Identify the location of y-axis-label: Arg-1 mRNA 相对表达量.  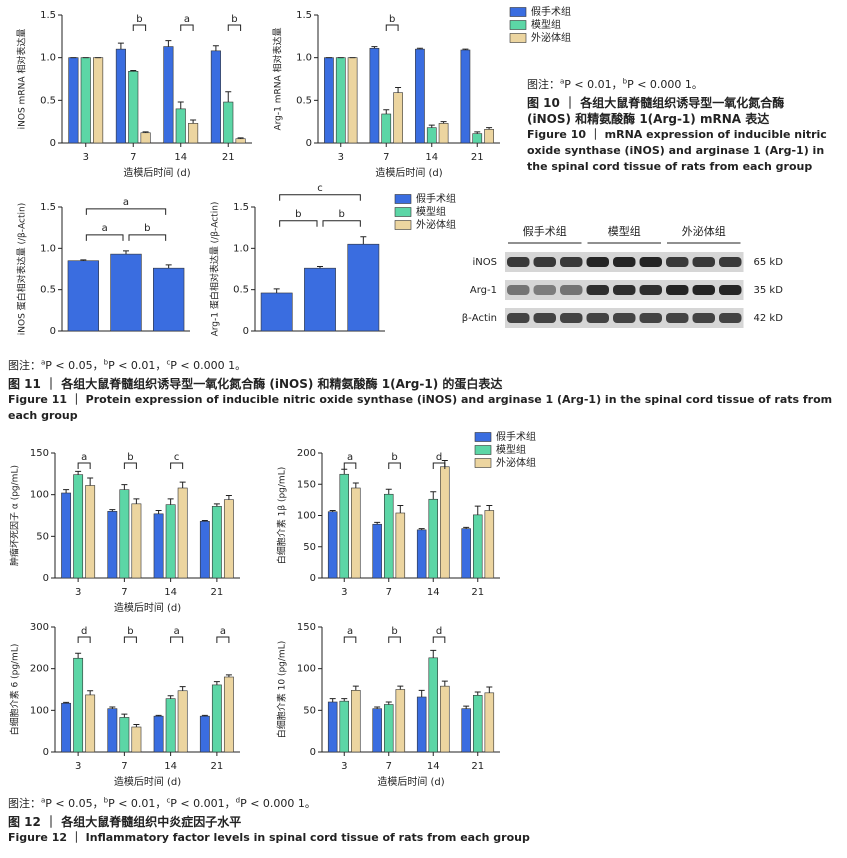
(278, 78).